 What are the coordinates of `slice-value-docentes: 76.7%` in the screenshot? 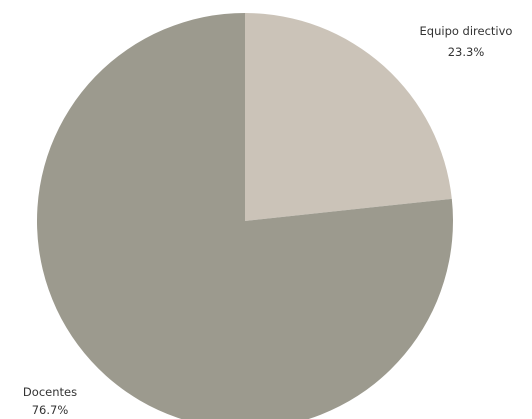 It's located at (50, 410).